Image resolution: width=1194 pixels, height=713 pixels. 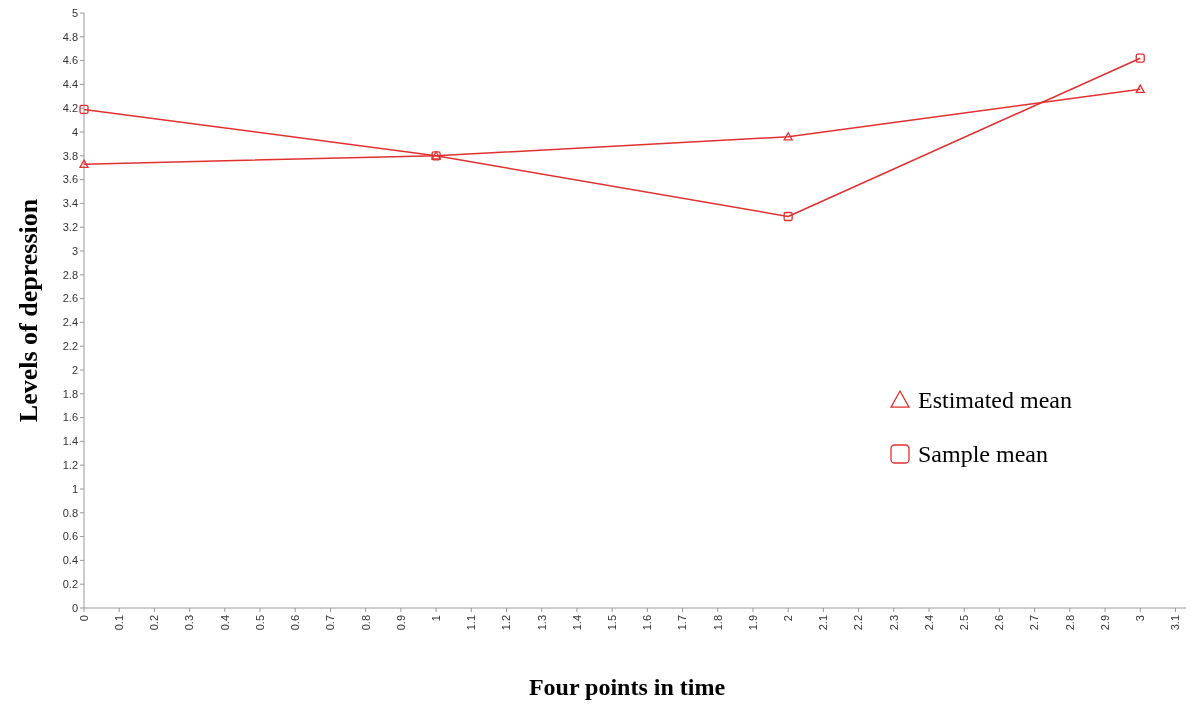 What do you see at coordinates (1175, 623) in the screenshot?
I see `x-tick-label: 3.1` at bounding box center [1175, 623].